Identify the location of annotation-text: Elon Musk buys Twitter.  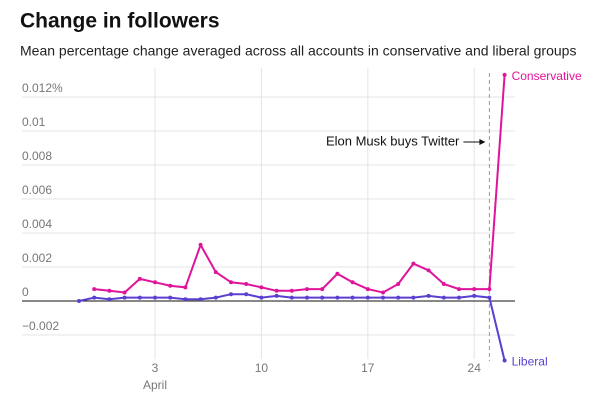
(393, 140).